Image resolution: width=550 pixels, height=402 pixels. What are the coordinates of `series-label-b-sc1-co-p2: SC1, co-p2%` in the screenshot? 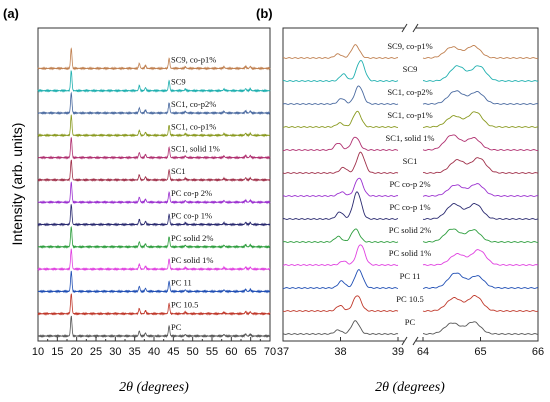 It's located at (409, 92).